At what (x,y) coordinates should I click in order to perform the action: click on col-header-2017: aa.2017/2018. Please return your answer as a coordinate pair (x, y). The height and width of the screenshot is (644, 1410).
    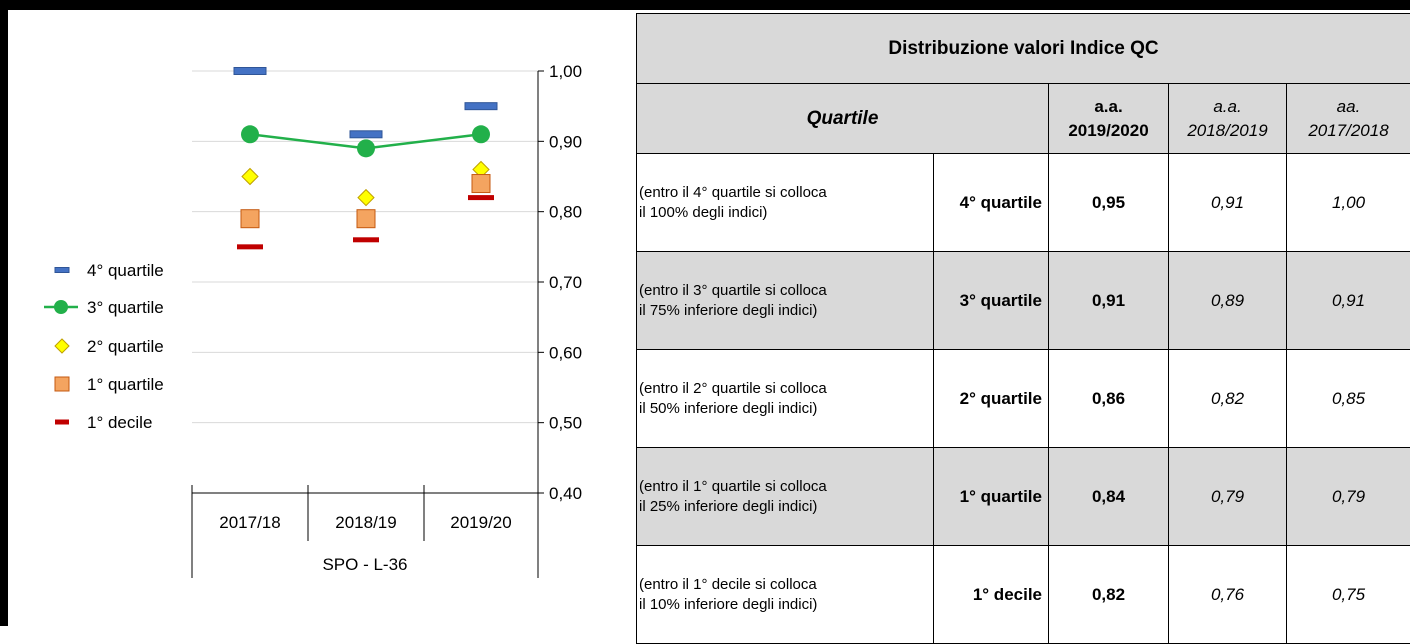
    Looking at the image, I should click on (1348, 119).